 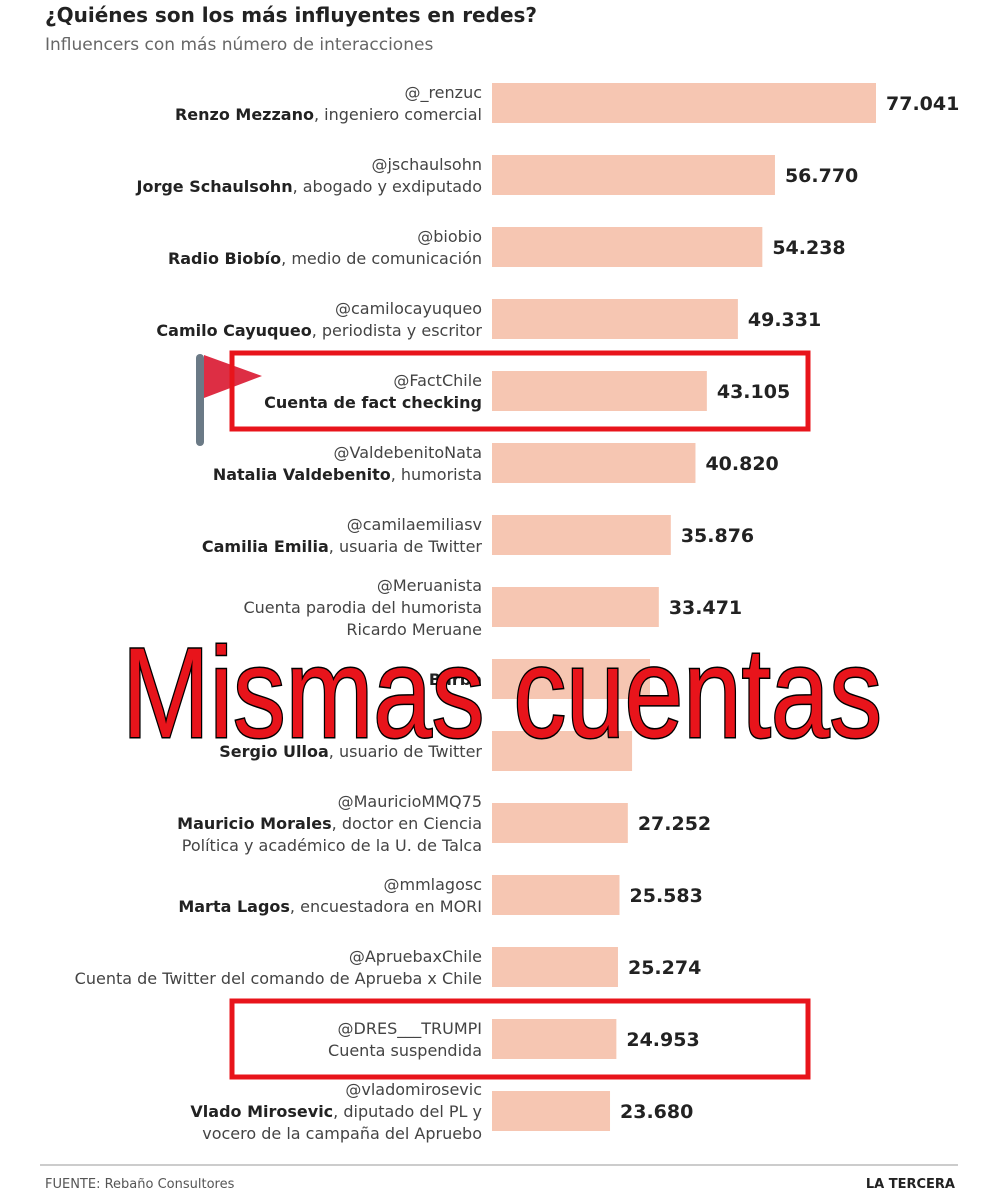 I want to click on account-line: Camilia Emilia, usuaria de Twitter, so click(x=342, y=546).